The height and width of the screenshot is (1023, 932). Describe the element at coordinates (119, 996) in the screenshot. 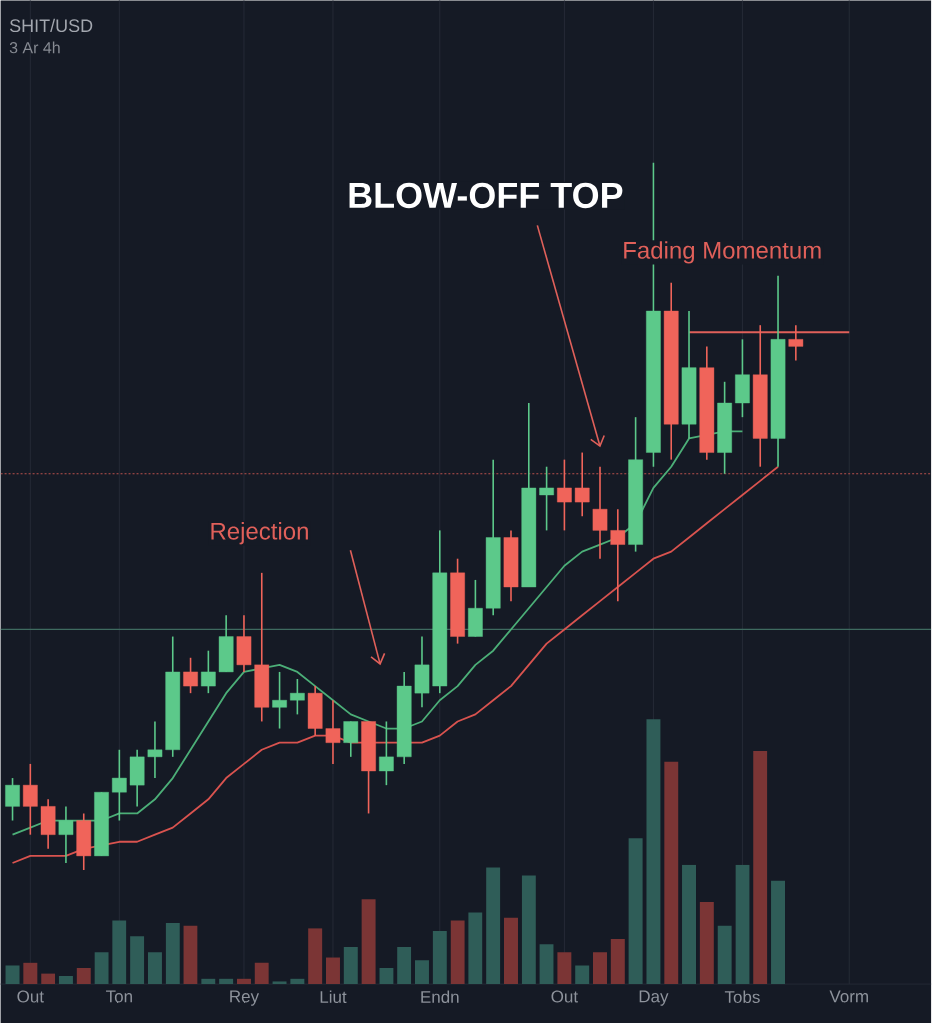

I see `x-tick-label: Ton` at that location.